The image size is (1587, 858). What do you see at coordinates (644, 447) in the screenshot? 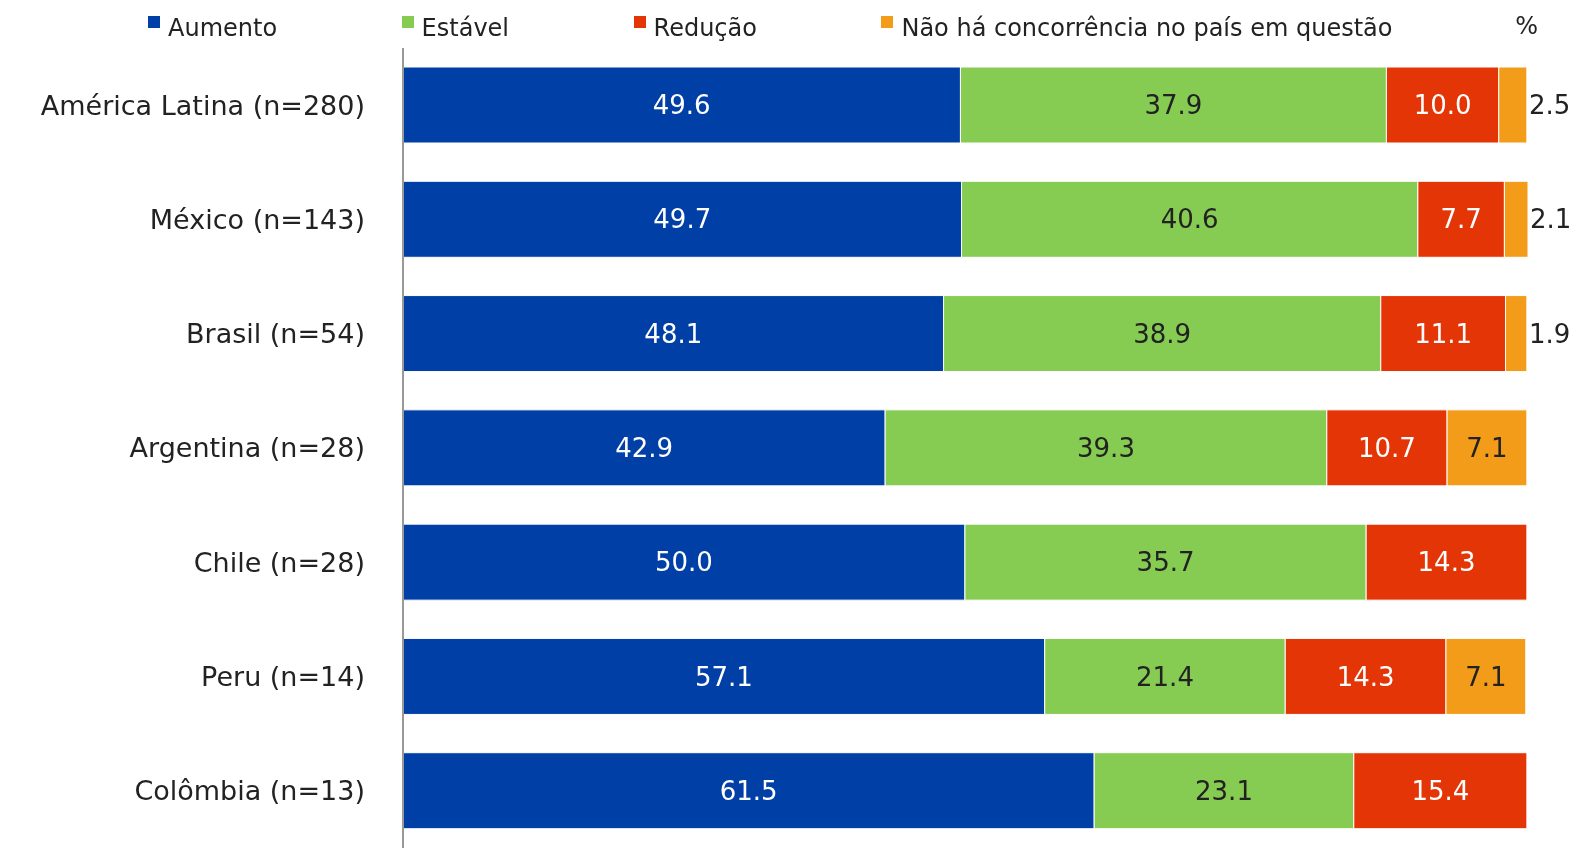
I see `data-label: 42.9` at bounding box center [644, 447].